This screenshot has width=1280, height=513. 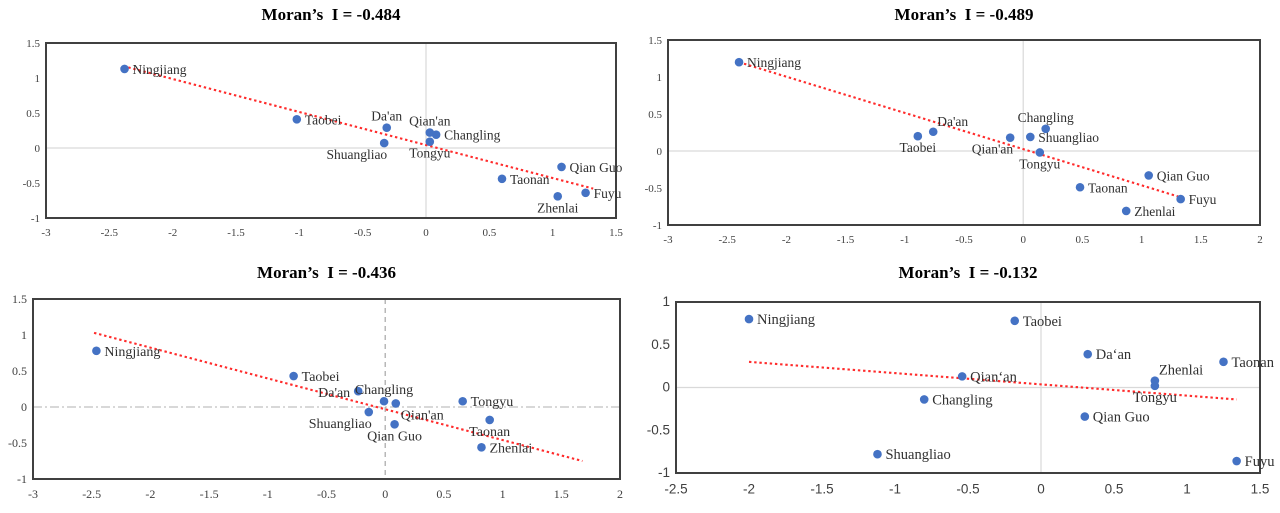 I want to click on point-label-da-an: Da'an, so click(x=386, y=116).